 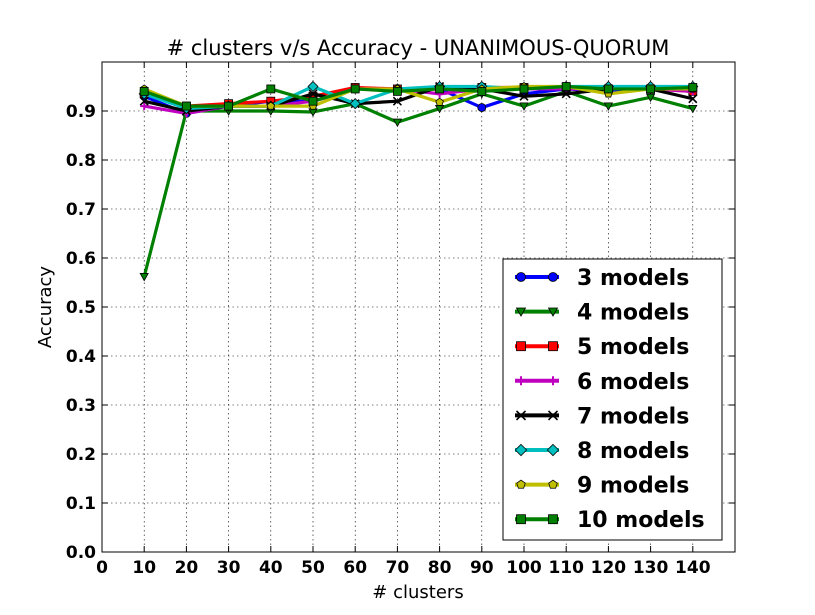 I want to click on x-tick-label: 10, so click(x=144, y=568).